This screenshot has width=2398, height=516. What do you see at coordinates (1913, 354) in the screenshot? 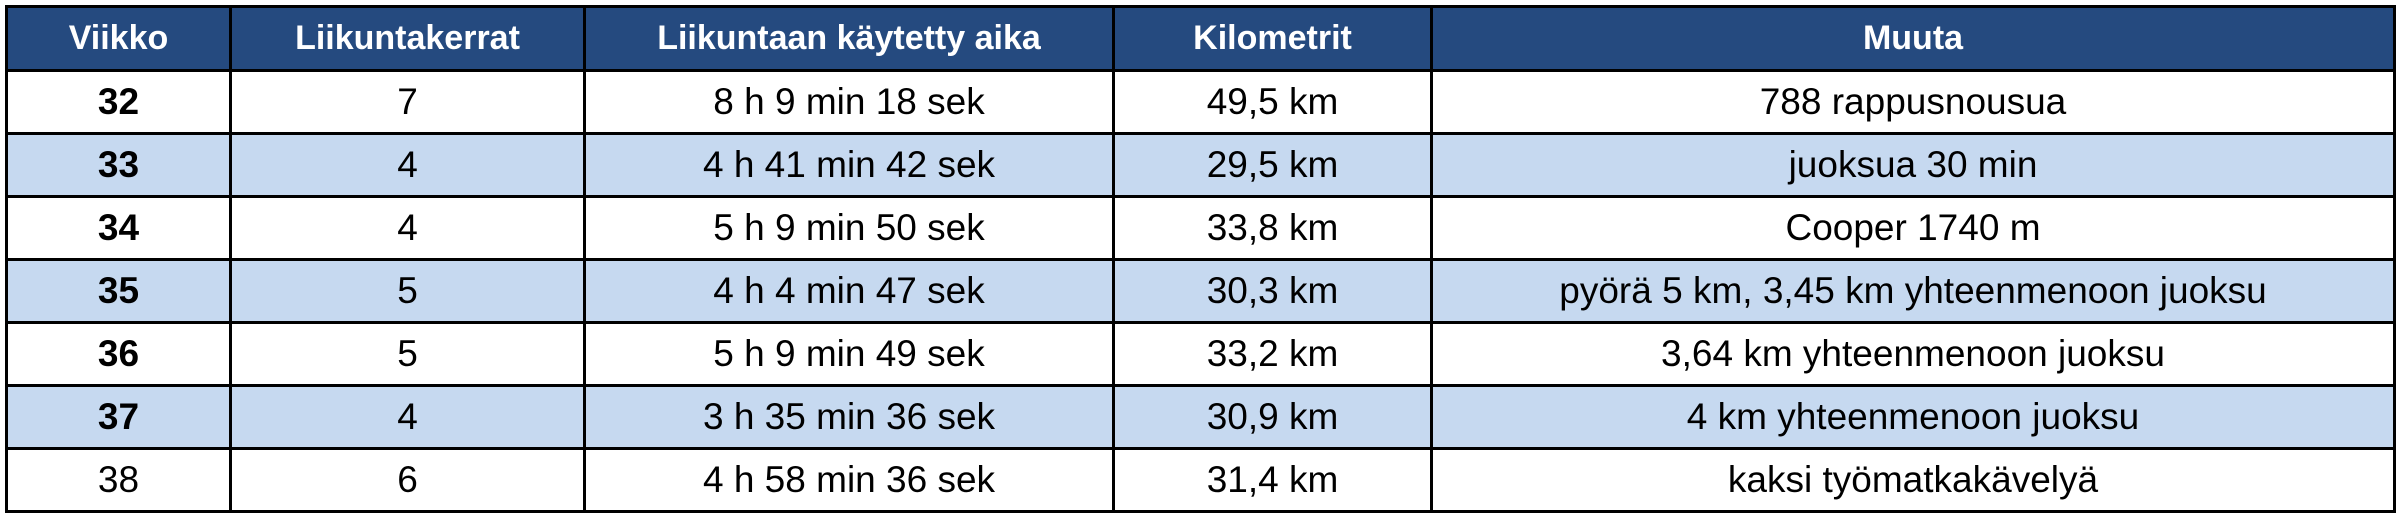
I see `table-cell: 3,64 km yhteenmenoon juoksu` at bounding box center [1913, 354].